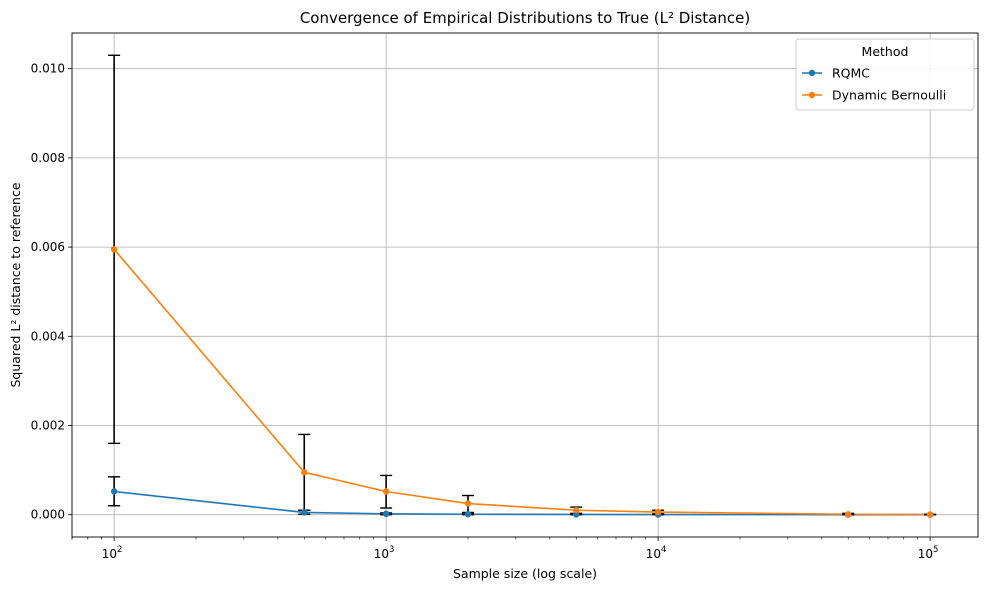 This screenshot has width=989, height=590. Describe the element at coordinates (663, 550) in the screenshot. I see `x-tick-exponent: 4` at that location.